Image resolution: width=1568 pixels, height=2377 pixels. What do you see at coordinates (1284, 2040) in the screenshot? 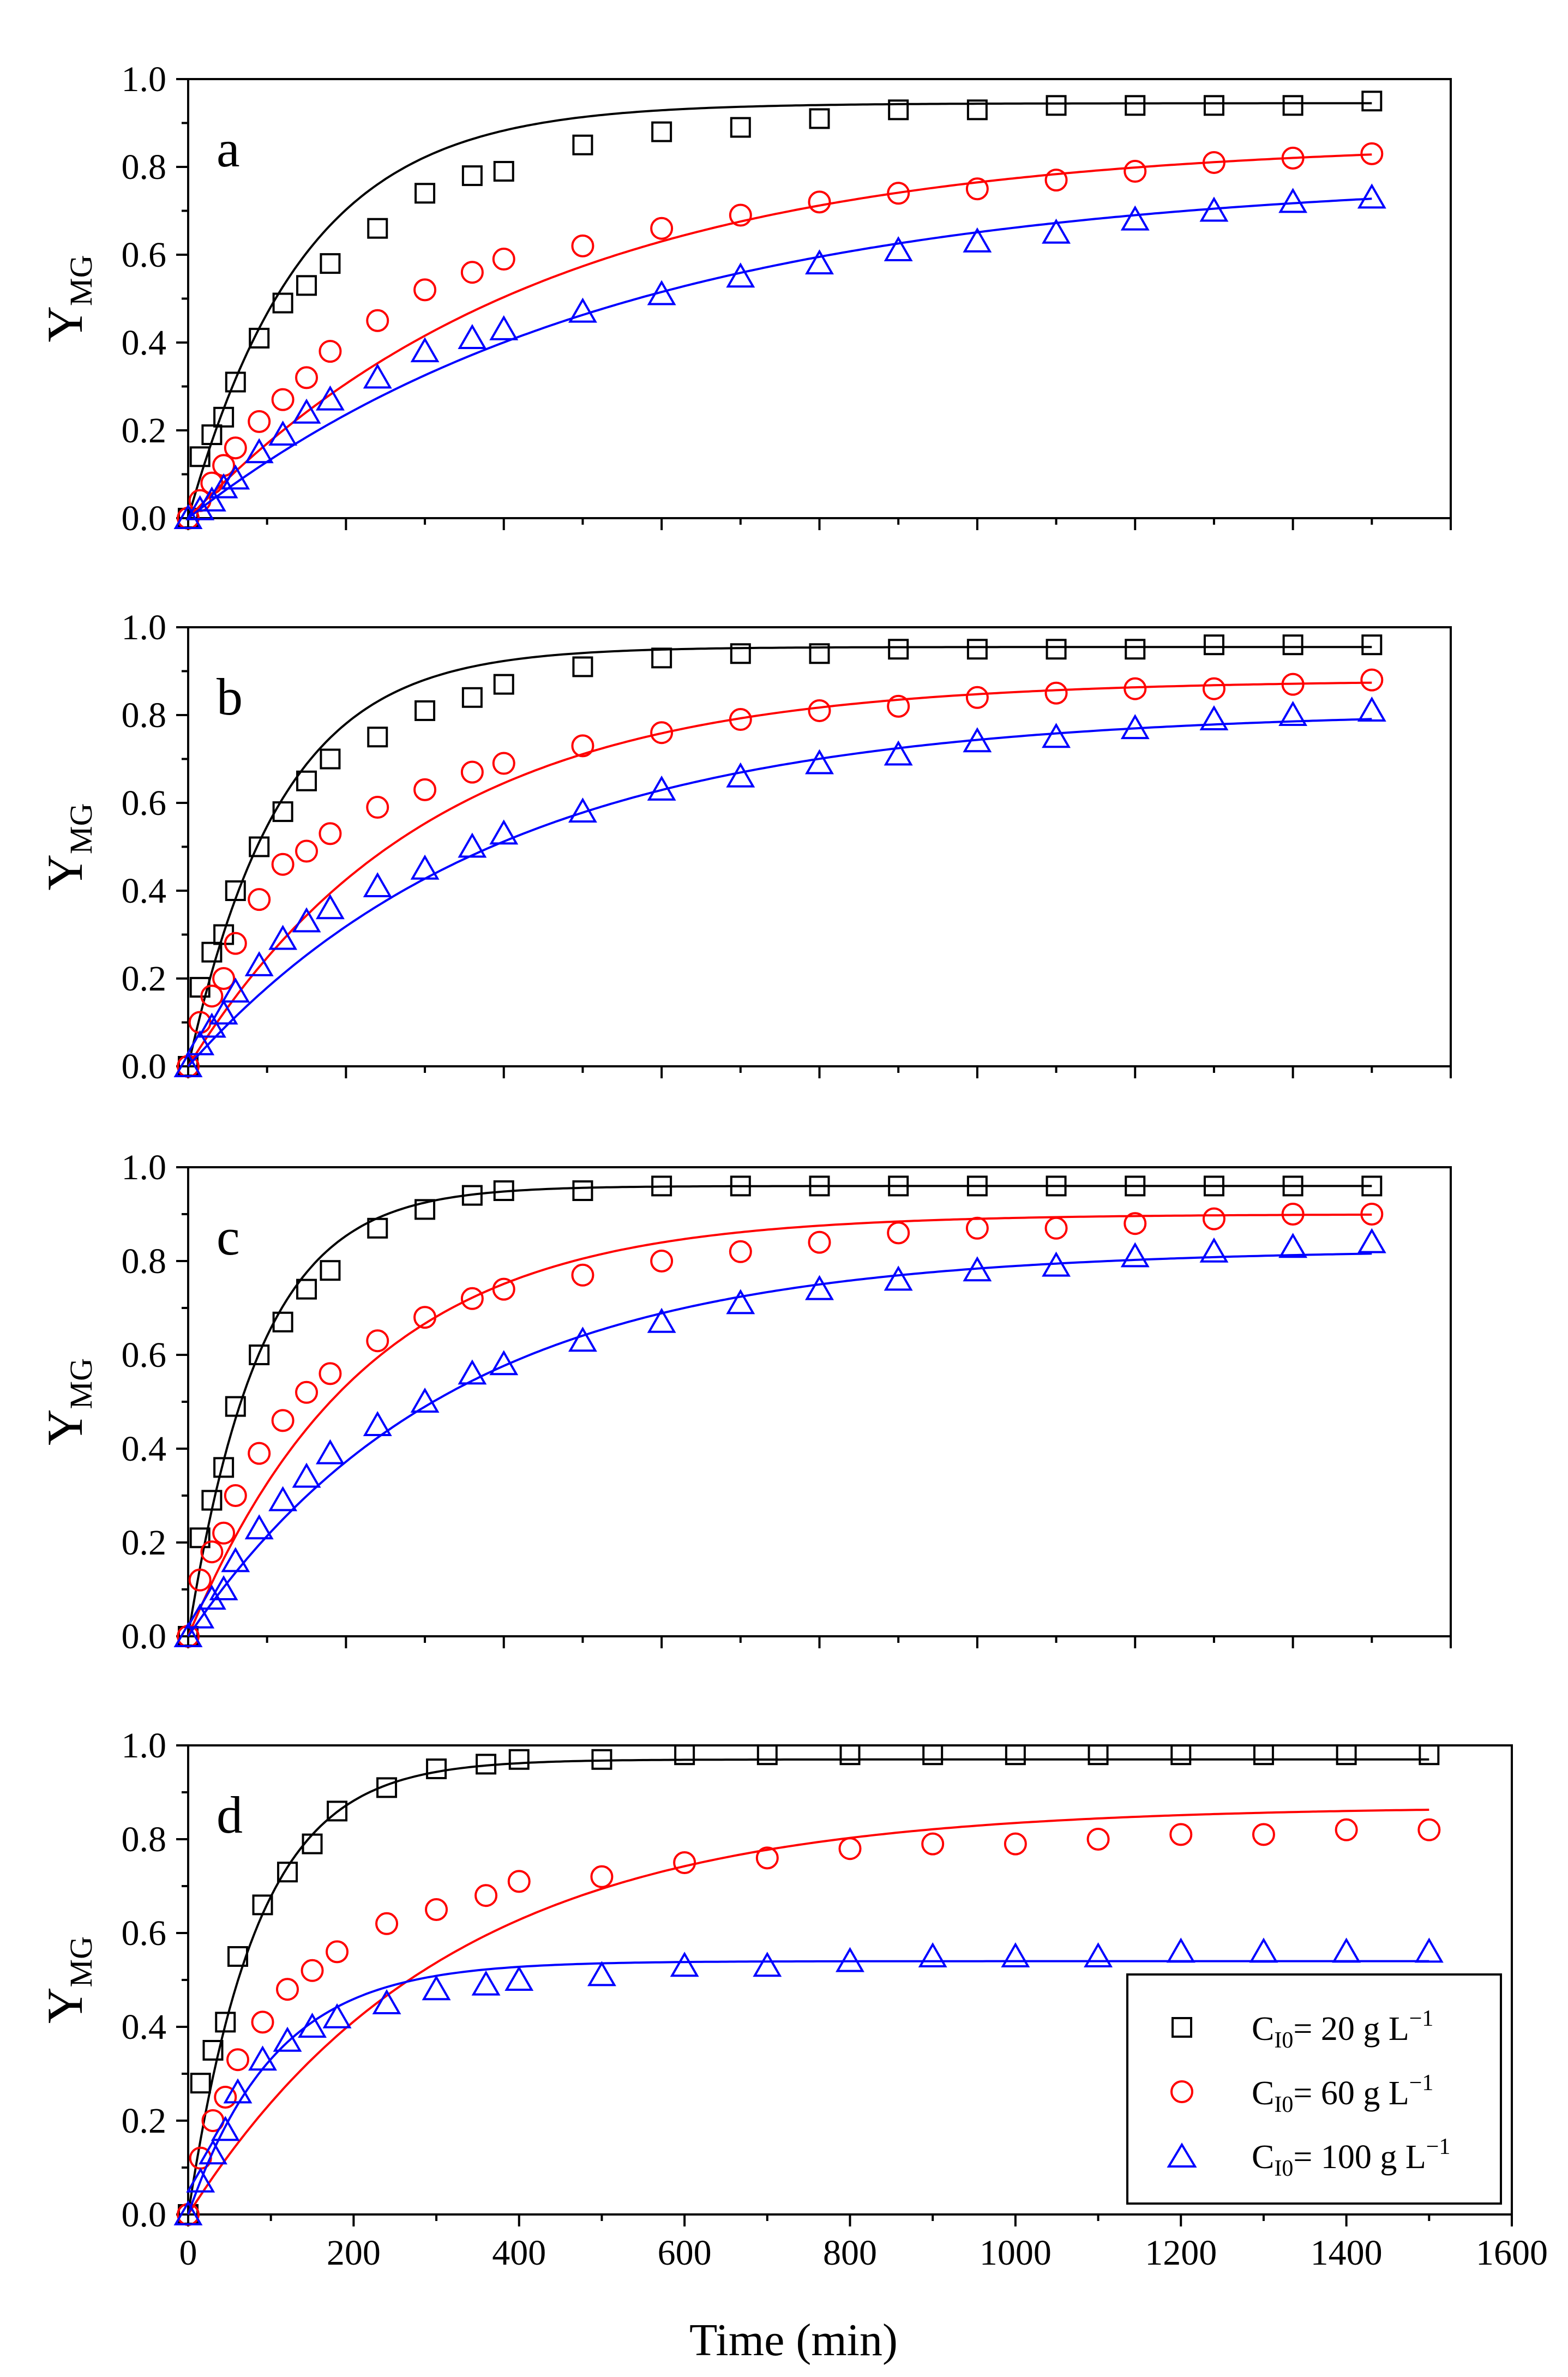
I see `legend-sub: I0` at bounding box center [1284, 2040].